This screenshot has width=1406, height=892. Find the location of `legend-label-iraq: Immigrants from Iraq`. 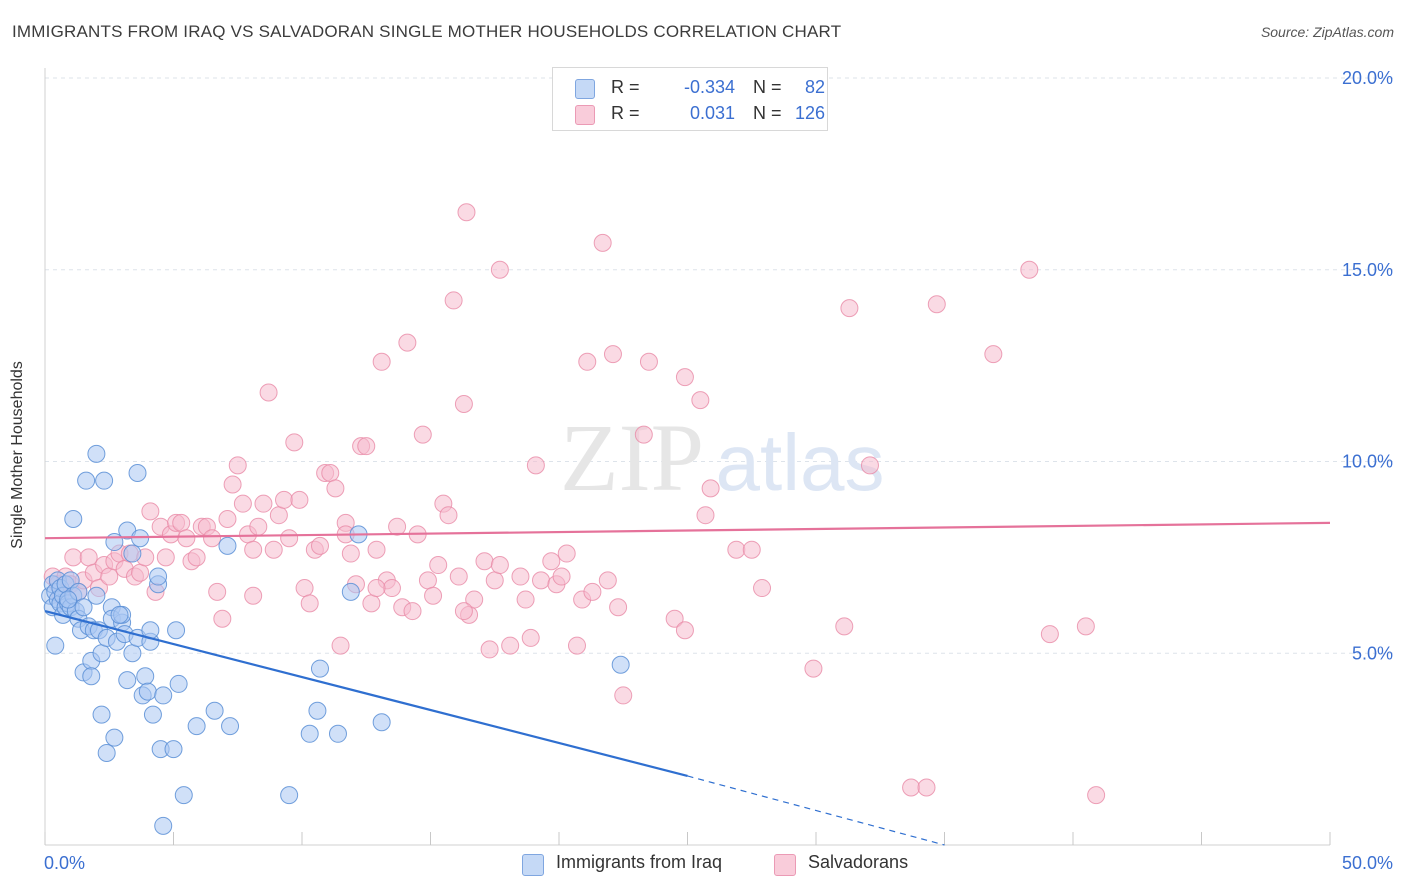

legend-label-iraq: Immigrants from Iraq is located at coordinates (639, 862).